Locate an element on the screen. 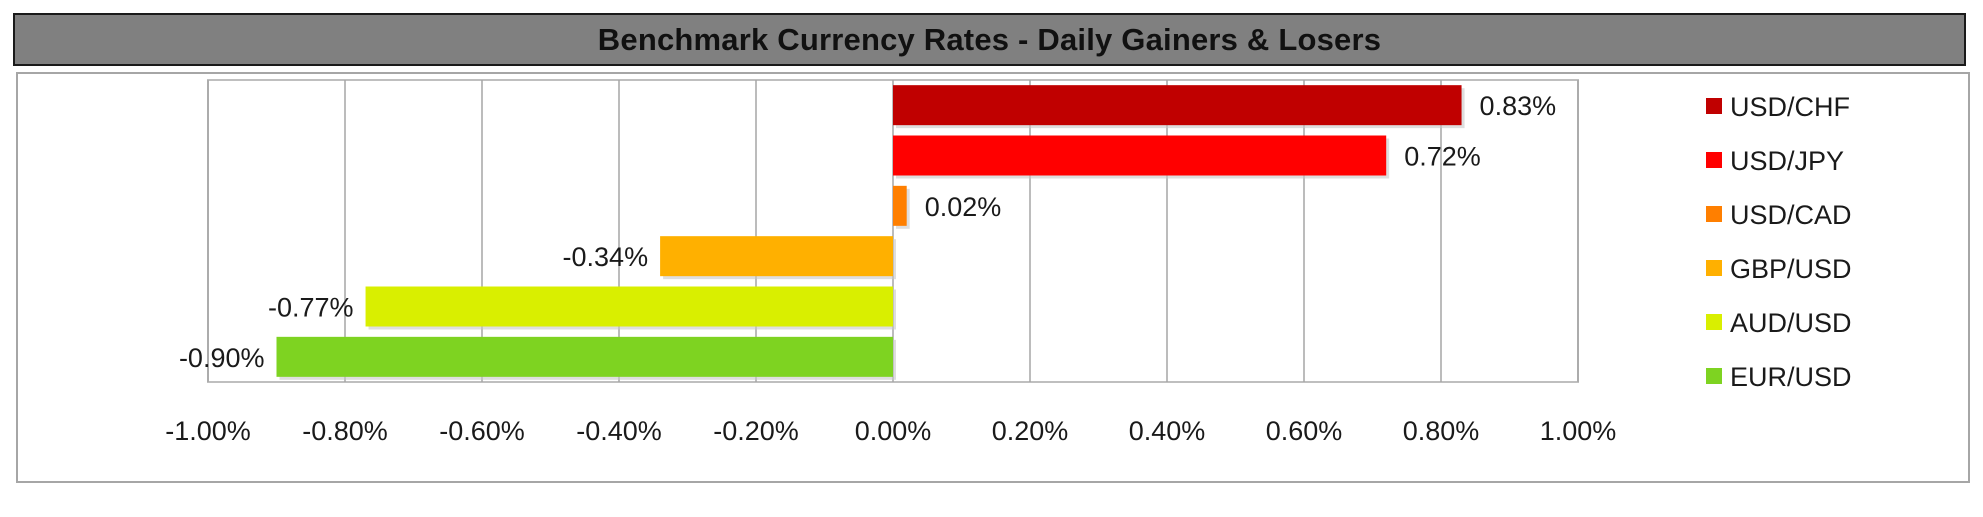  data-label: 0.83% is located at coordinates (1518, 106).